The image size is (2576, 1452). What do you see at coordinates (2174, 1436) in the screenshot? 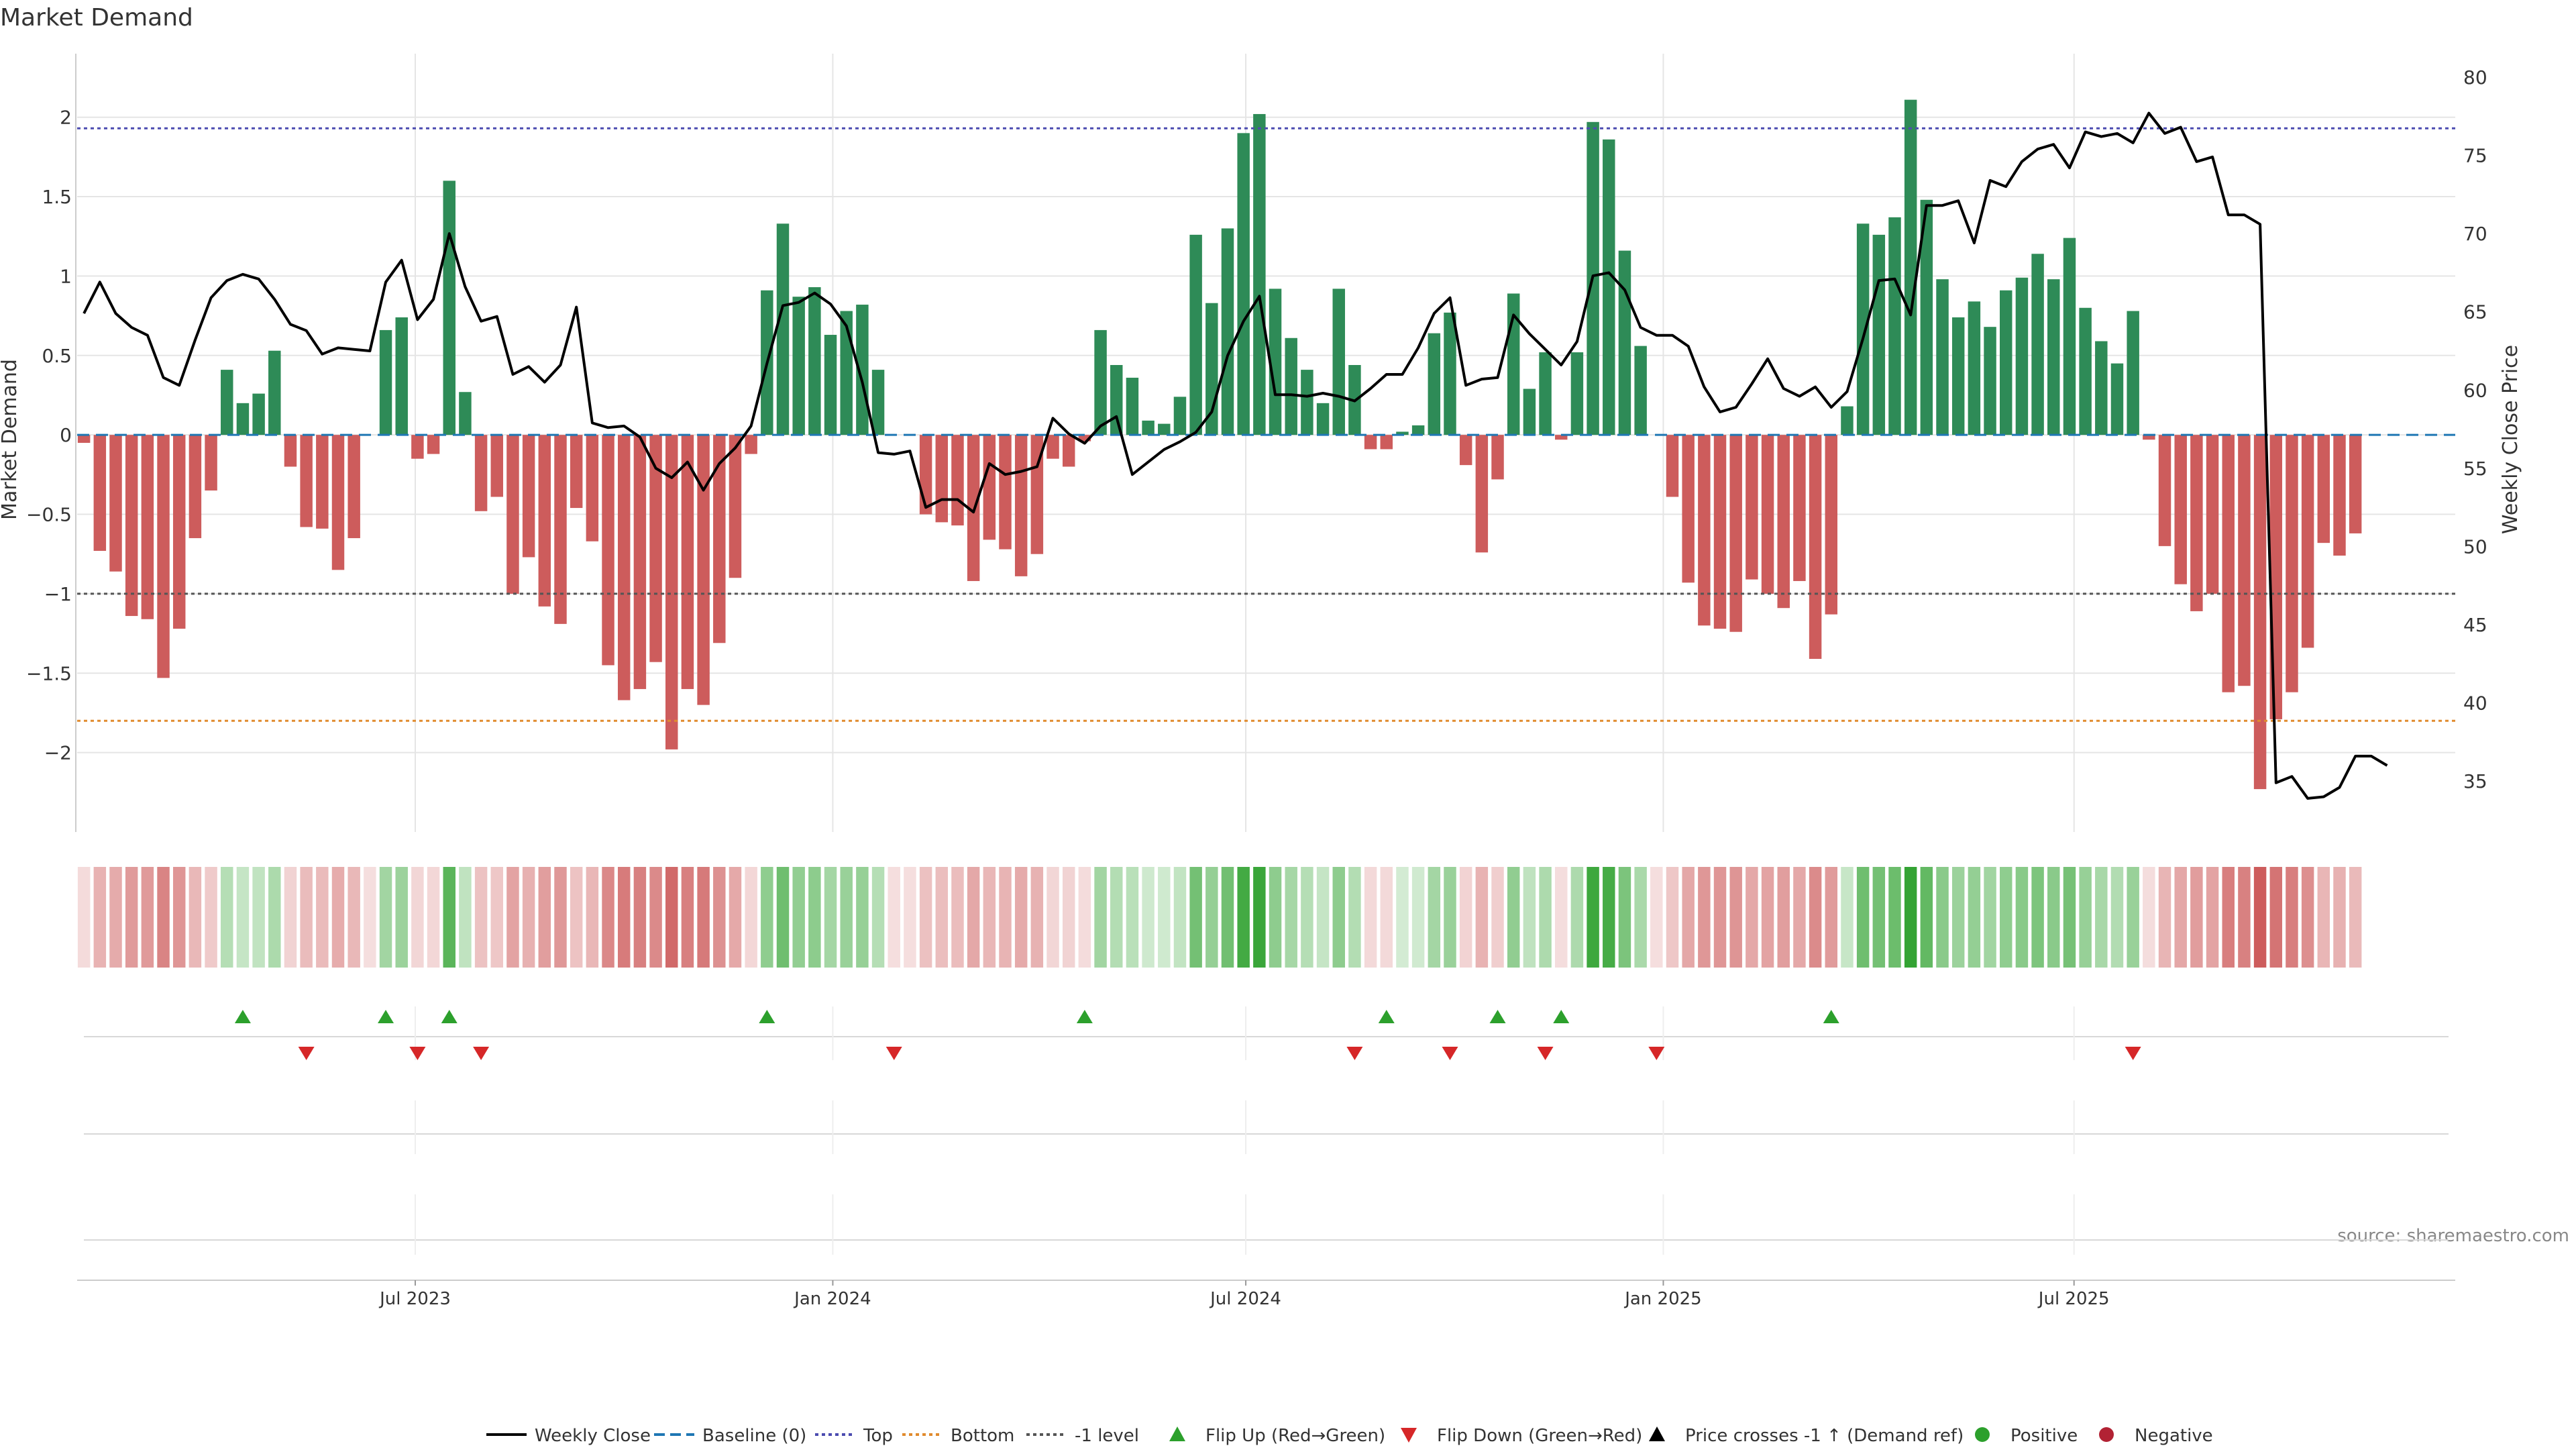
I see `legend-label: Negative` at bounding box center [2174, 1436].